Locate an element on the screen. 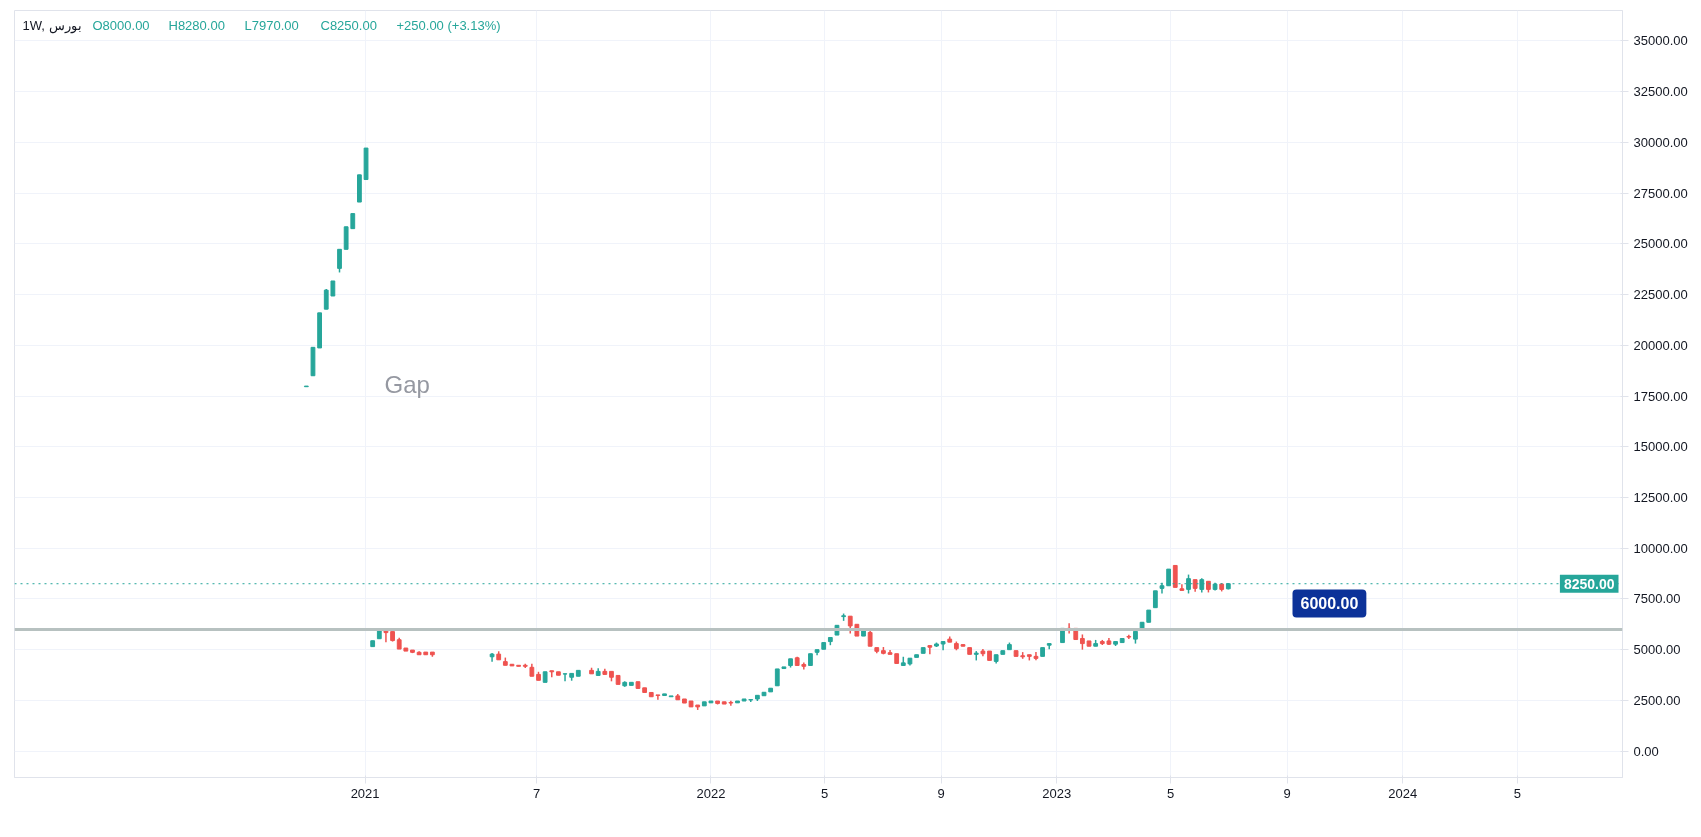 The height and width of the screenshot is (837, 1701). x-tick-label: 7 is located at coordinates (536, 793).